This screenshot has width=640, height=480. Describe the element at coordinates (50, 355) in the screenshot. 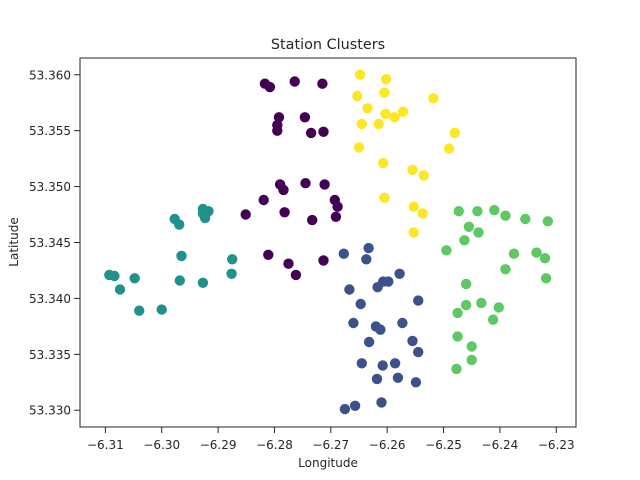

I see `y-tick-label: 53.335` at that location.